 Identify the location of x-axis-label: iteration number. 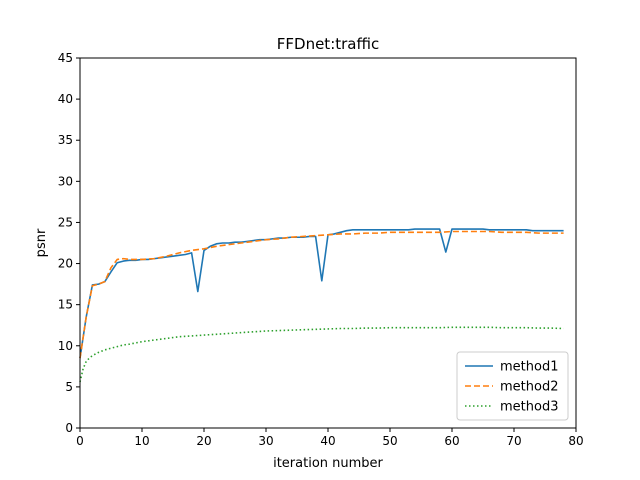
(328, 463).